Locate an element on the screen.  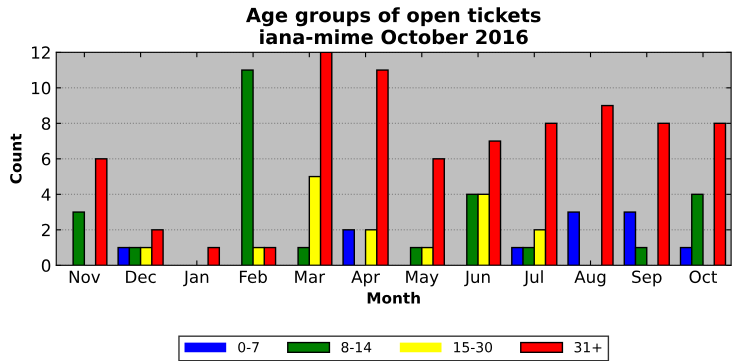
legend-label: 31+ is located at coordinates (588, 347).